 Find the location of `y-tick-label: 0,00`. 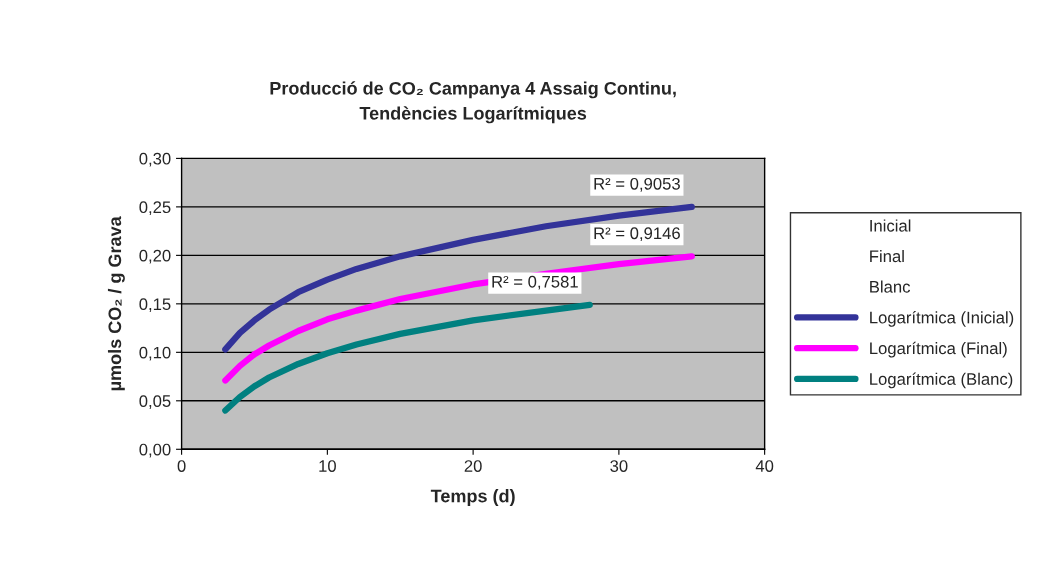

y-tick-label: 0,00 is located at coordinates (155, 450).